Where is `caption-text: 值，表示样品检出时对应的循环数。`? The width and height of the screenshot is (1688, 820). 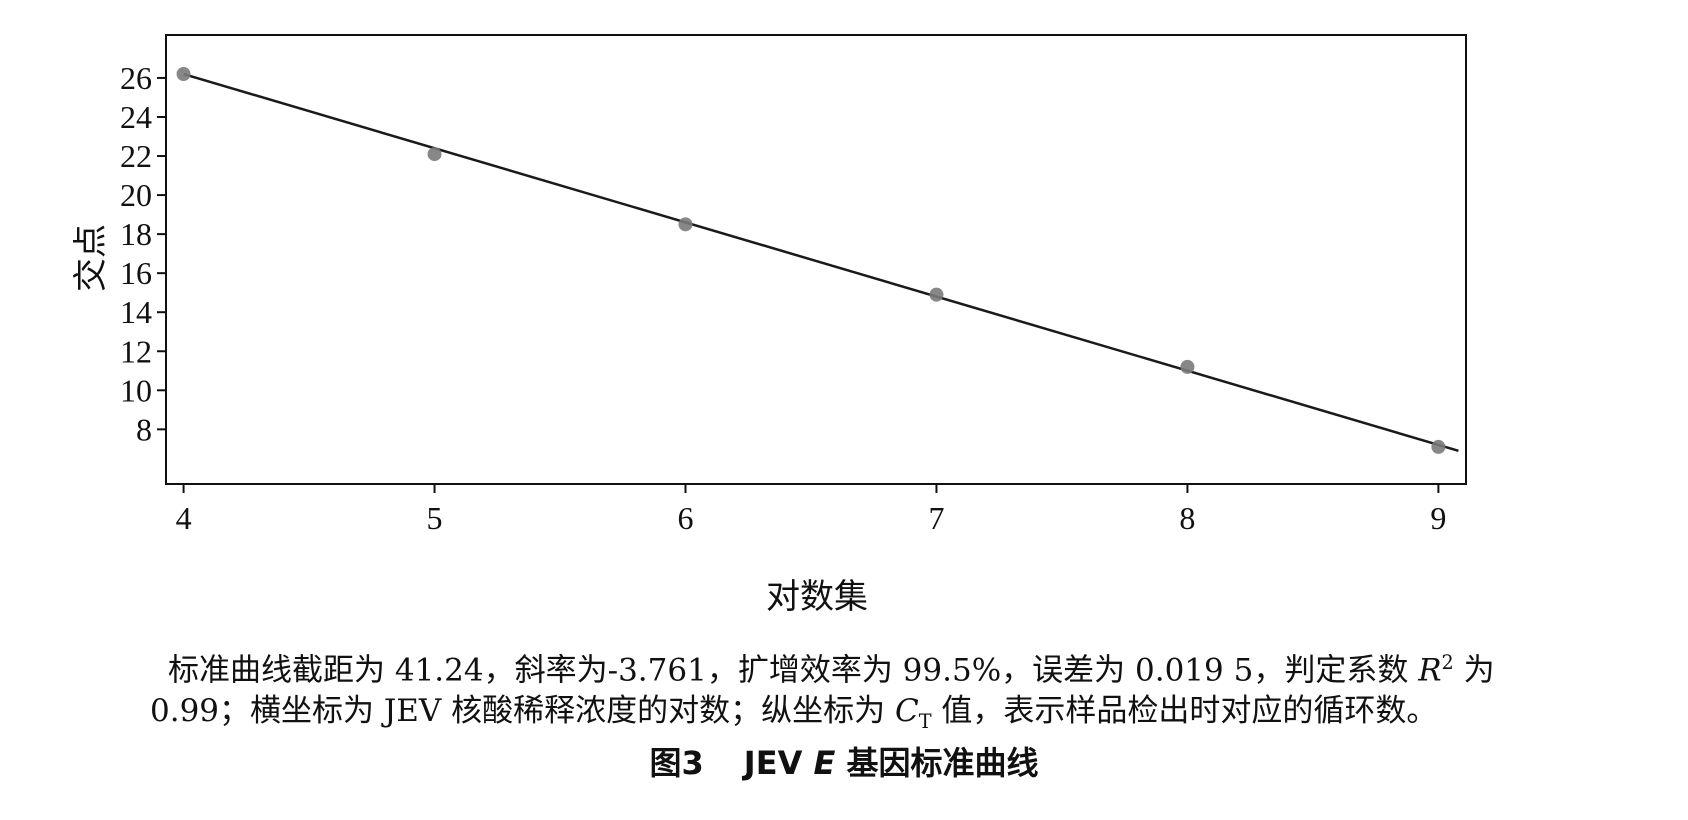 caption-text: 值，表示样品检出时对应的循环数。 is located at coordinates (1184, 711).